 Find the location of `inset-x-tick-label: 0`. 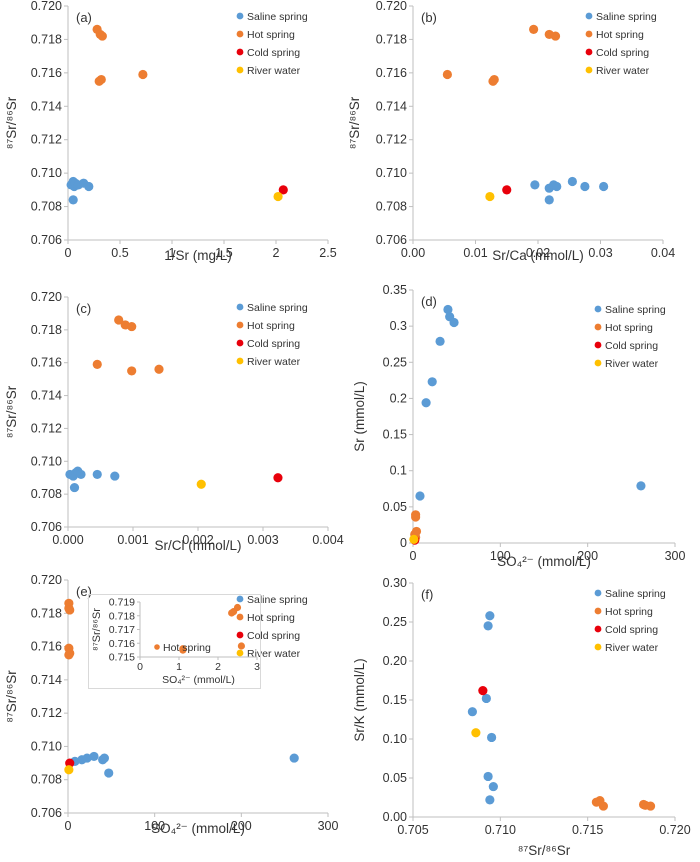

inset-x-tick-label: 0 is located at coordinates (140, 667).